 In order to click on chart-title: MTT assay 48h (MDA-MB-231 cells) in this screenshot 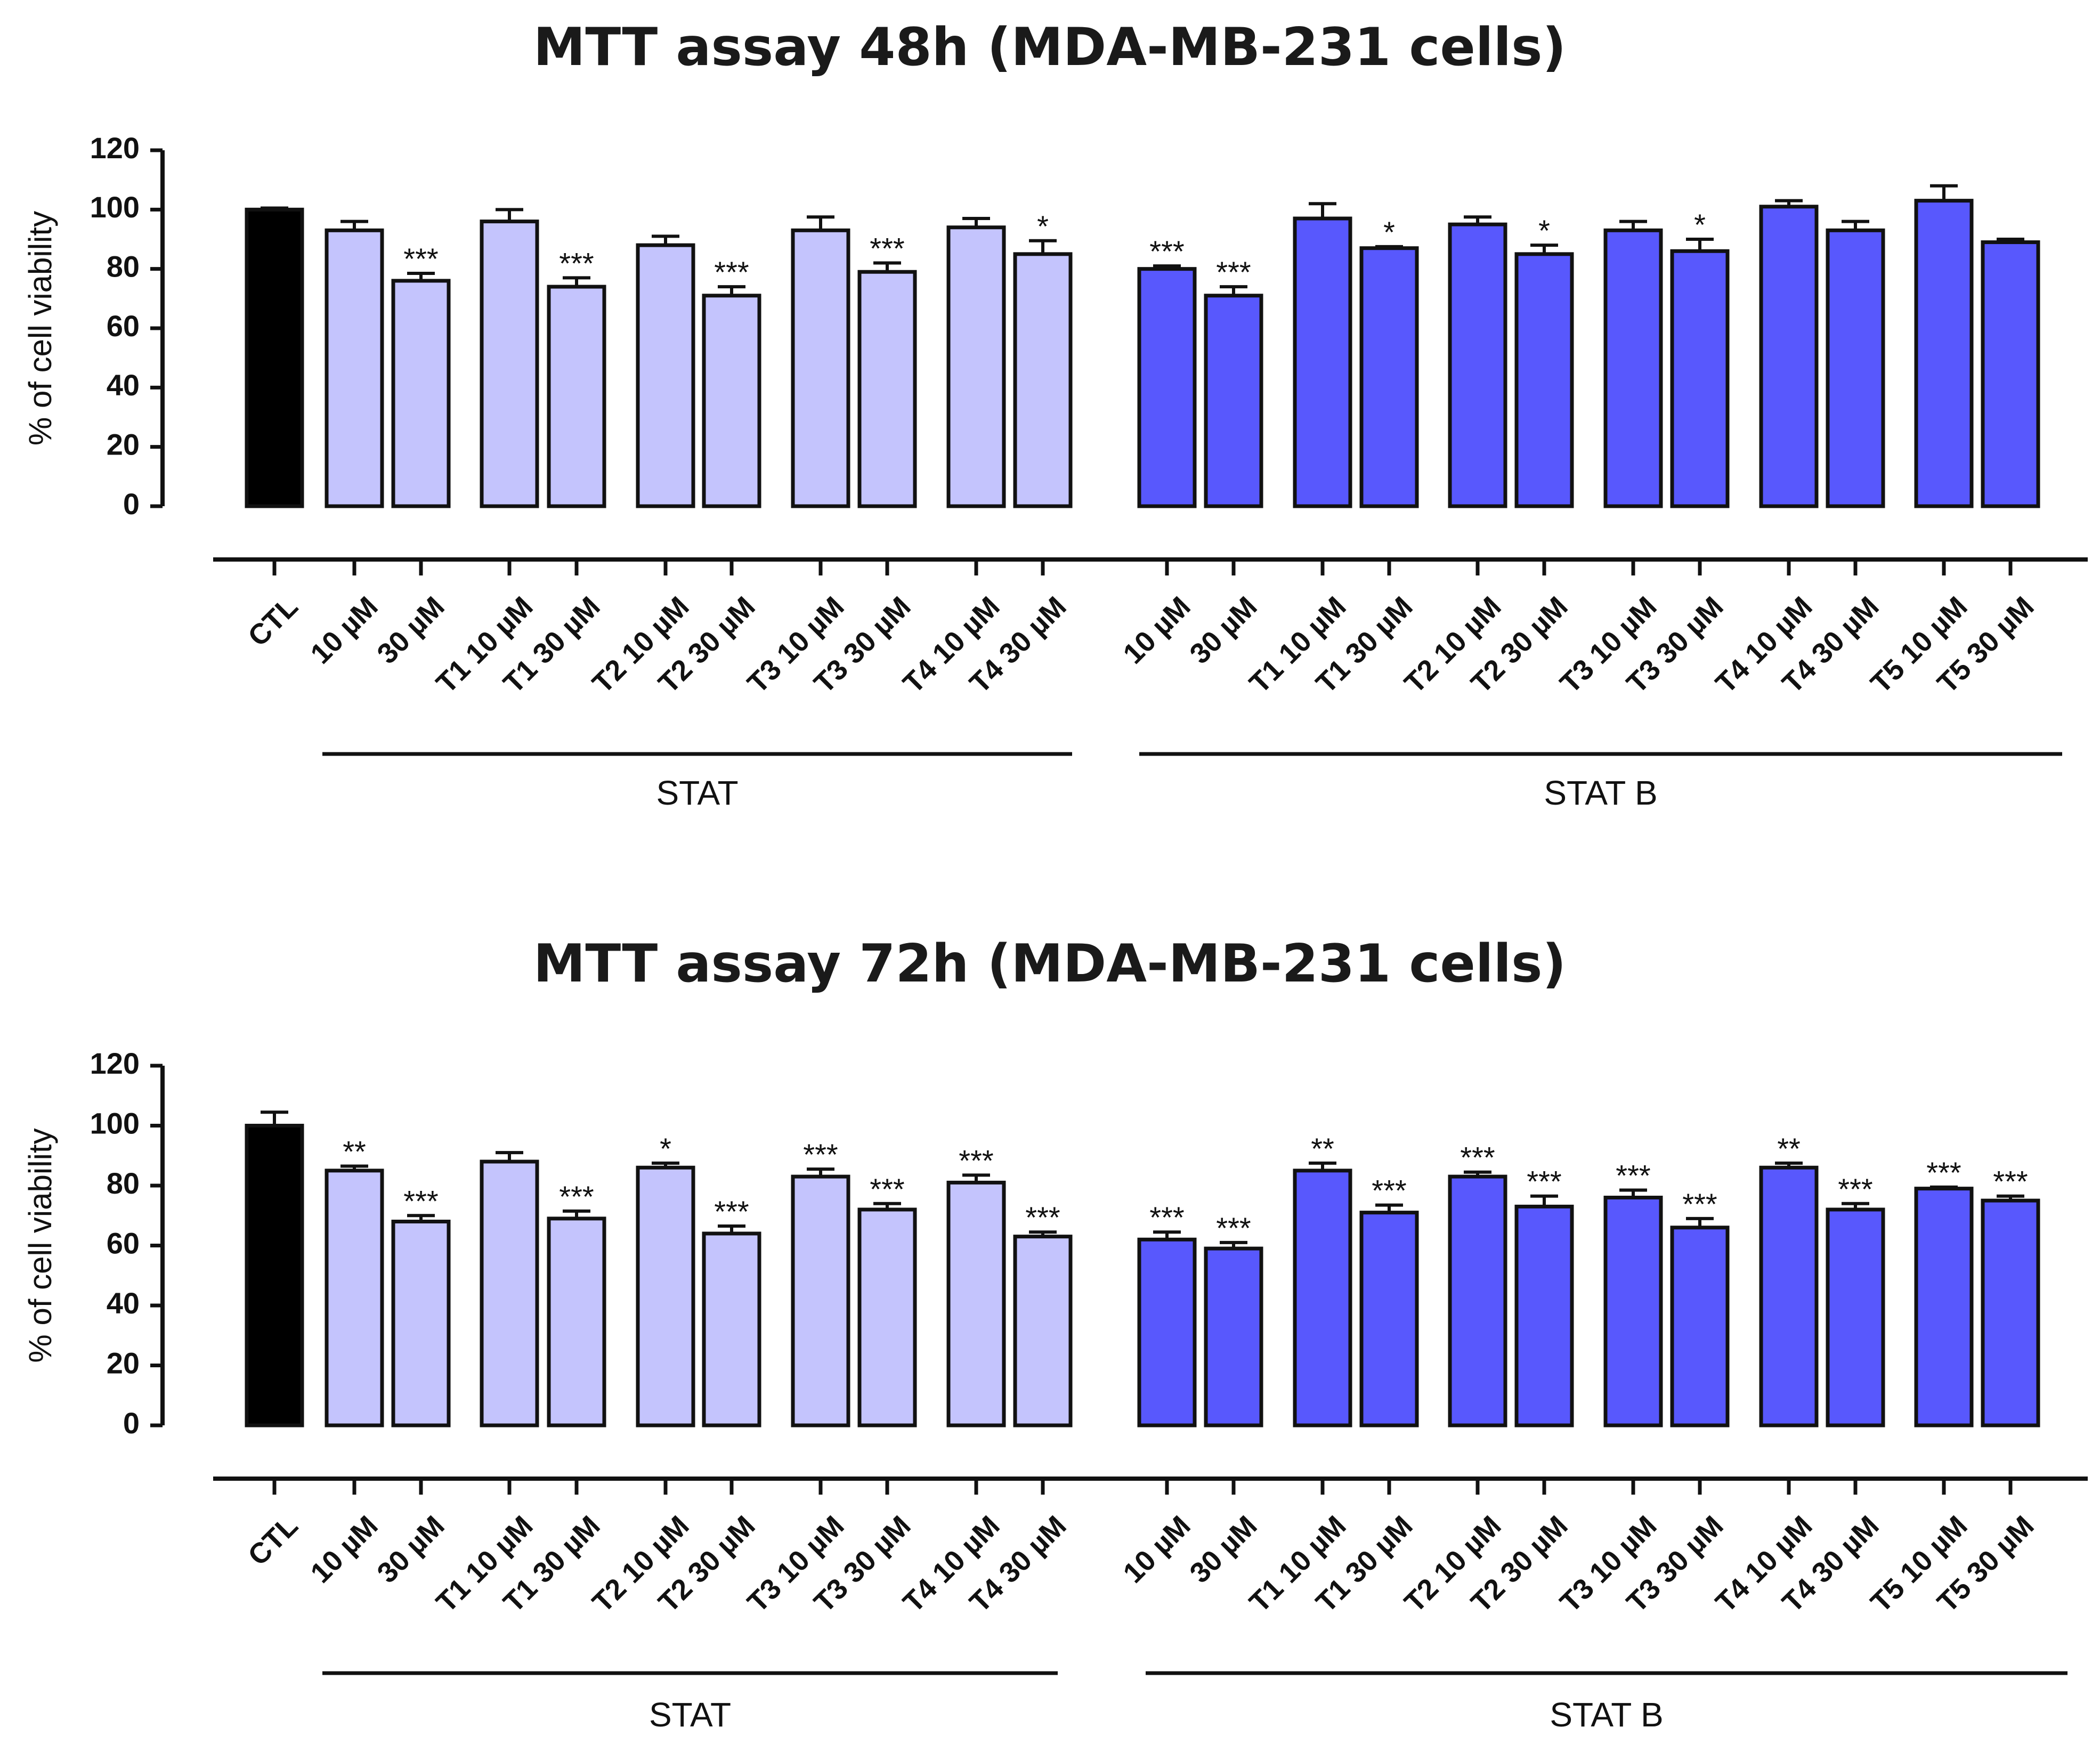, I will do `click(1049, 47)`.